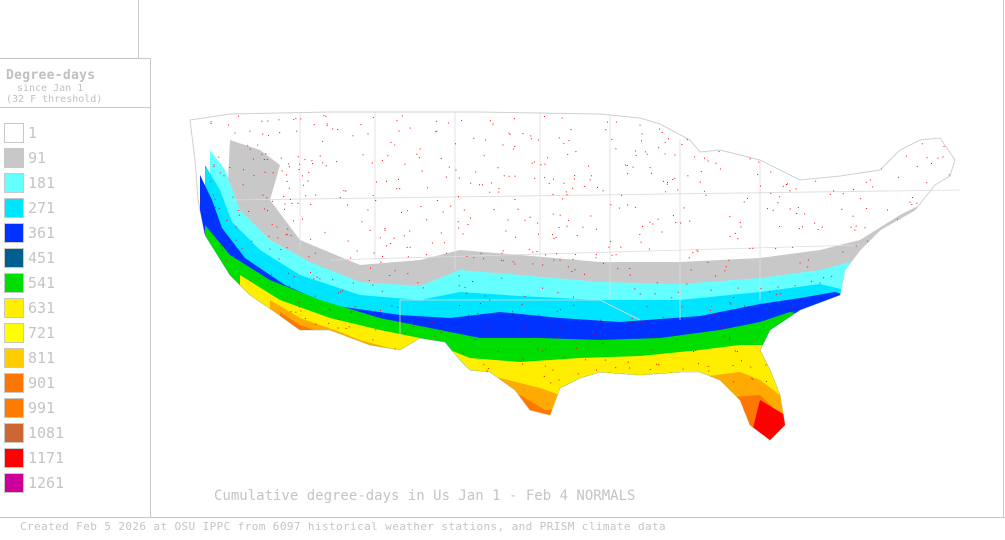 The width and height of the screenshot is (1005, 540). What do you see at coordinates (34, 382) in the screenshot?
I see `legend-item: 901` at bounding box center [34, 382].